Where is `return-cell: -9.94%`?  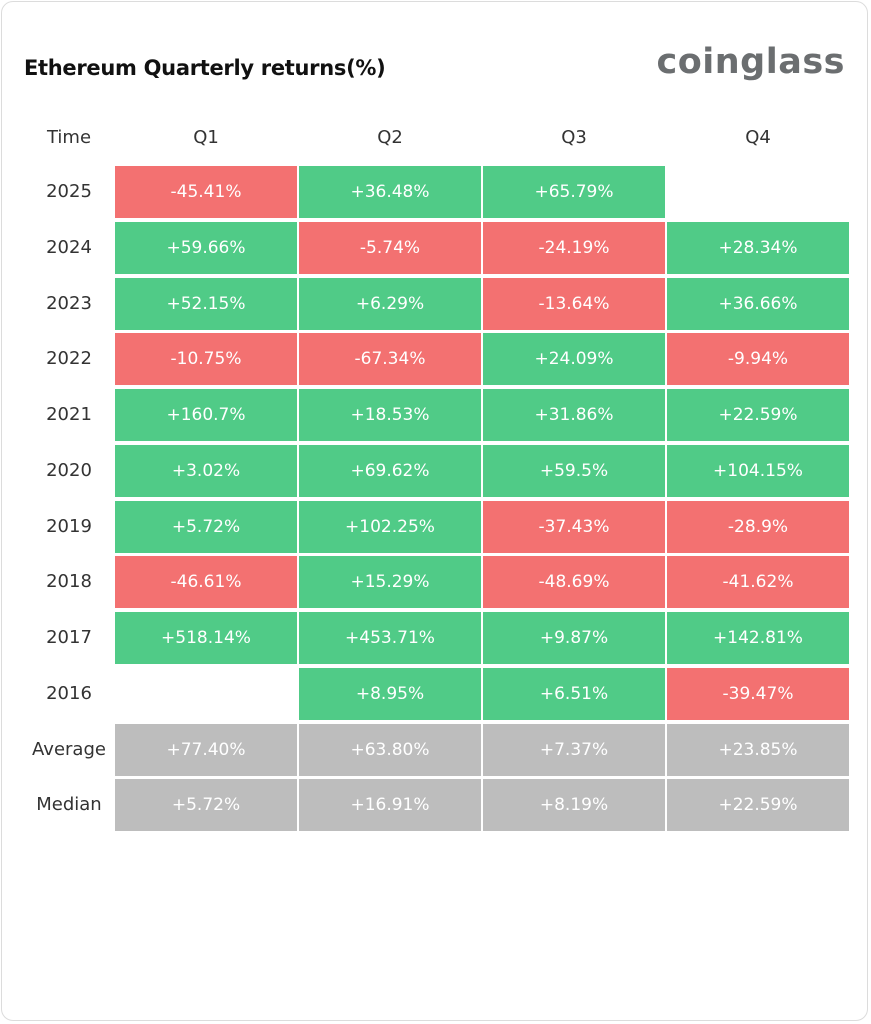 return-cell: -9.94% is located at coordinates (758, 359).